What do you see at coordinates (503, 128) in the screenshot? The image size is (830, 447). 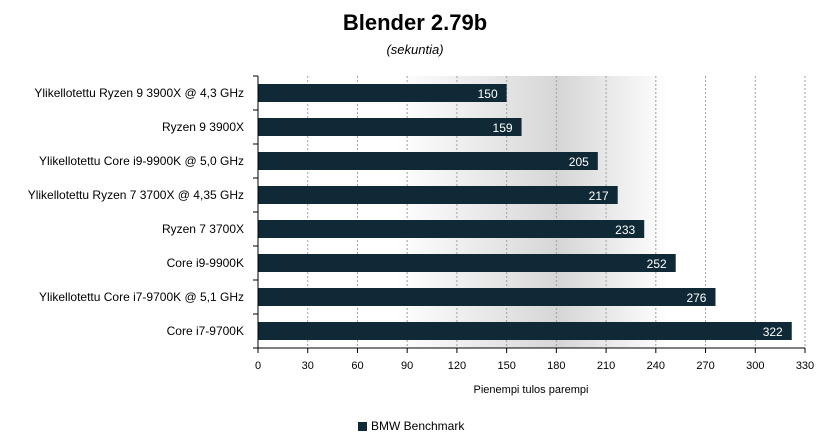 I see `bar-value-label: 159` at bounding box center [503, 128].